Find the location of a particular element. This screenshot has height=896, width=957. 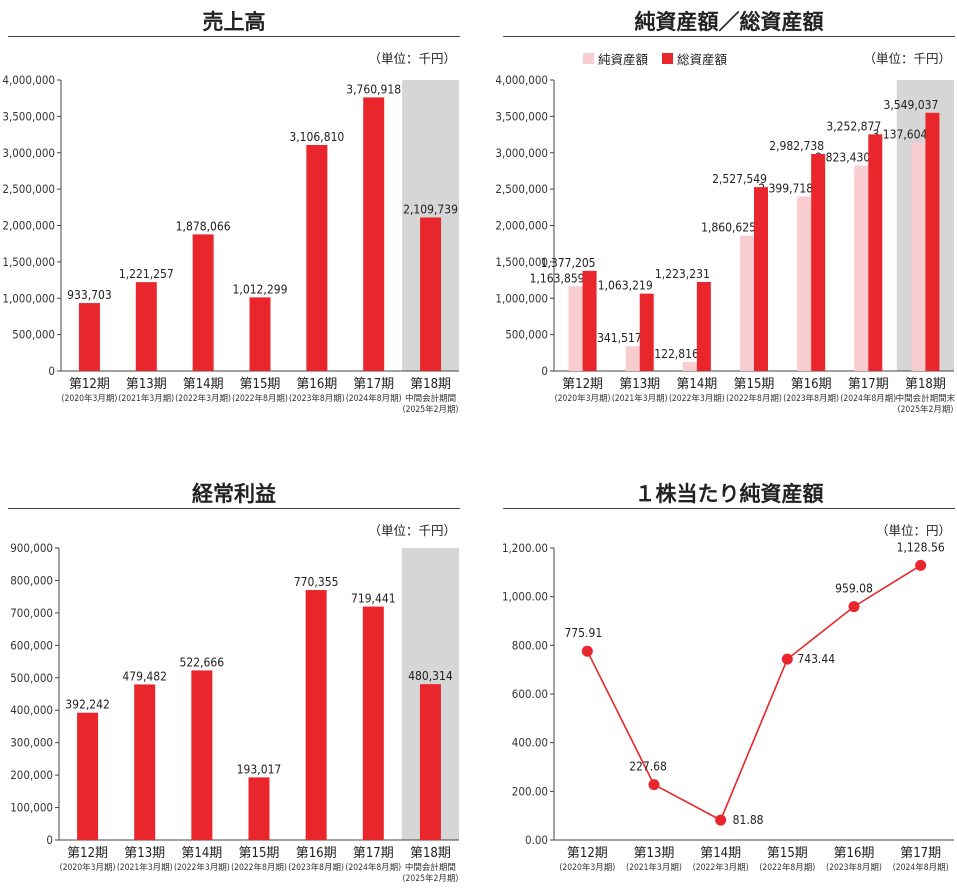

y-tick-label: 300,000 is located at coordinates (31, 743).